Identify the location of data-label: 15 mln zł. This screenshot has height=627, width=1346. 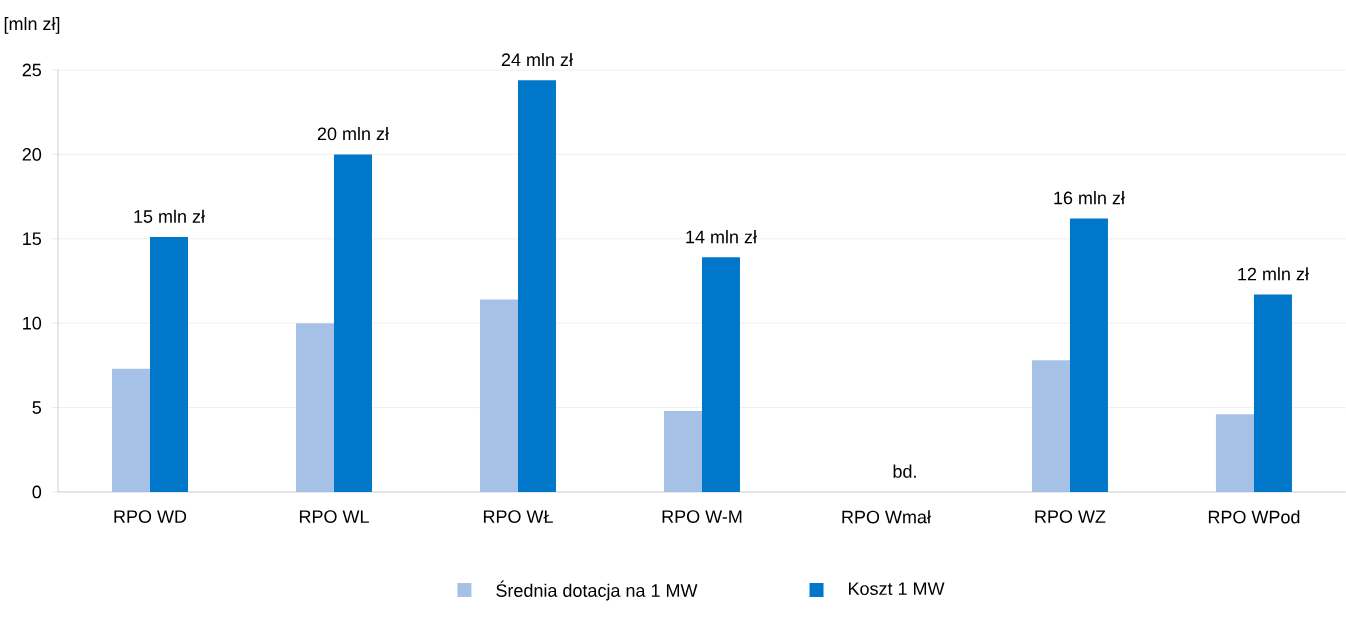
(169, 216).